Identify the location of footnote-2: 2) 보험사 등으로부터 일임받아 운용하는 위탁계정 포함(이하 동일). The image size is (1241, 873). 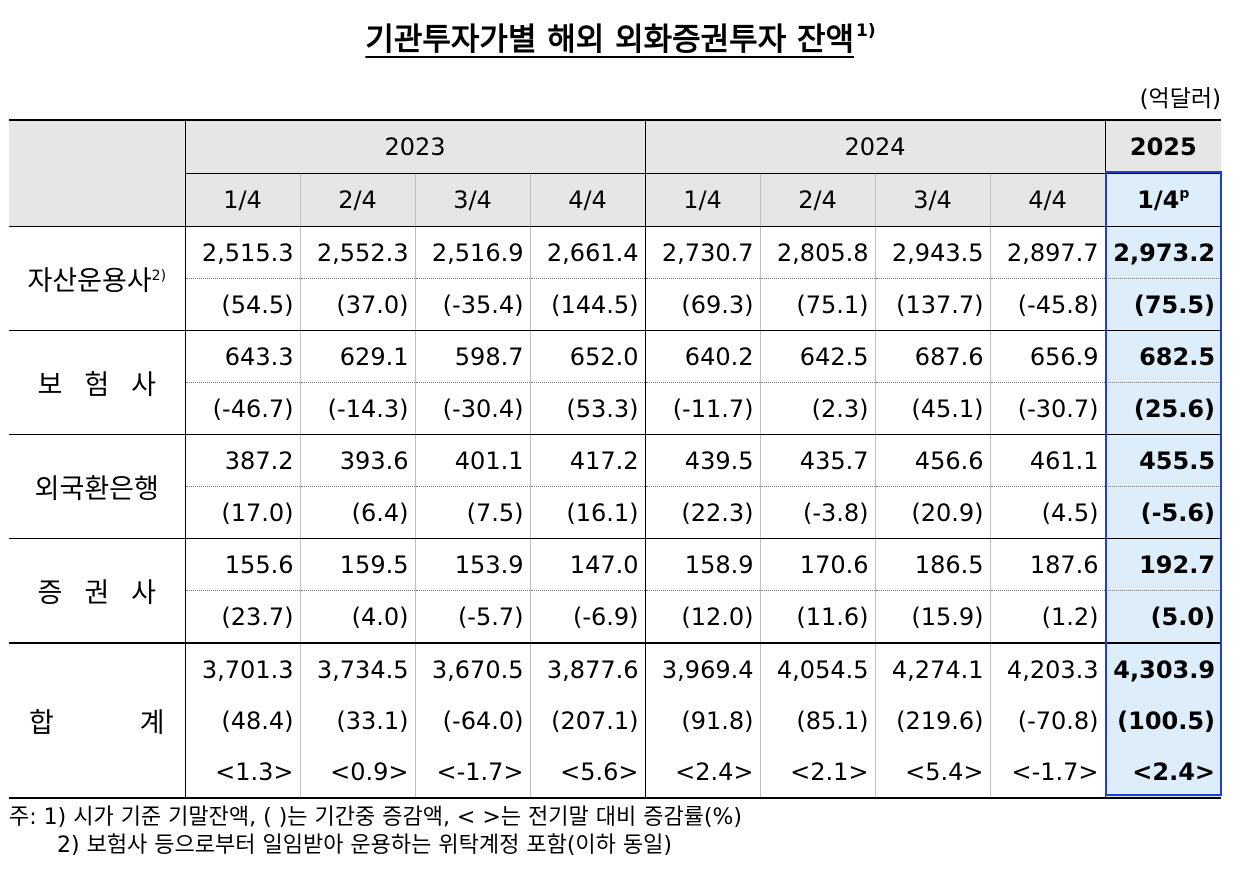
(364, 845).